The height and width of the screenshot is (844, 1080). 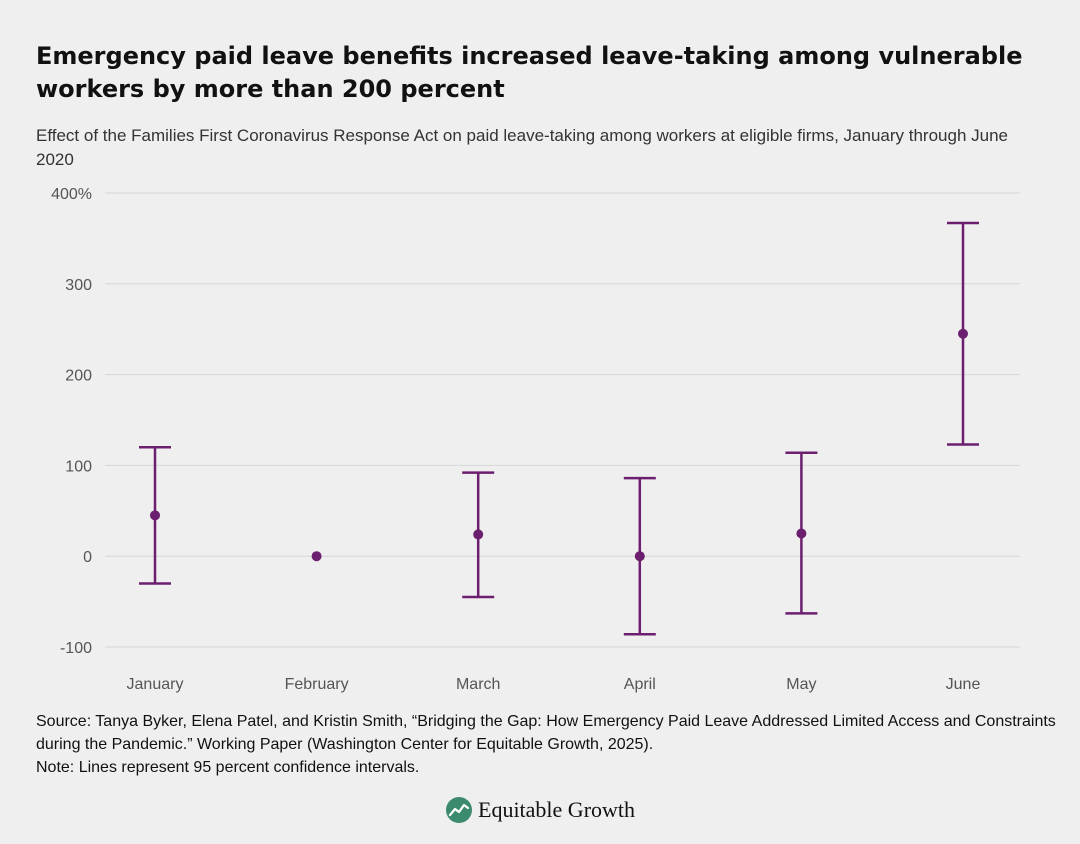 What do you see at coordinates (76, 648) in the screenshot?
I see `y-tick-label: -100` at bounding box center [76, 648].